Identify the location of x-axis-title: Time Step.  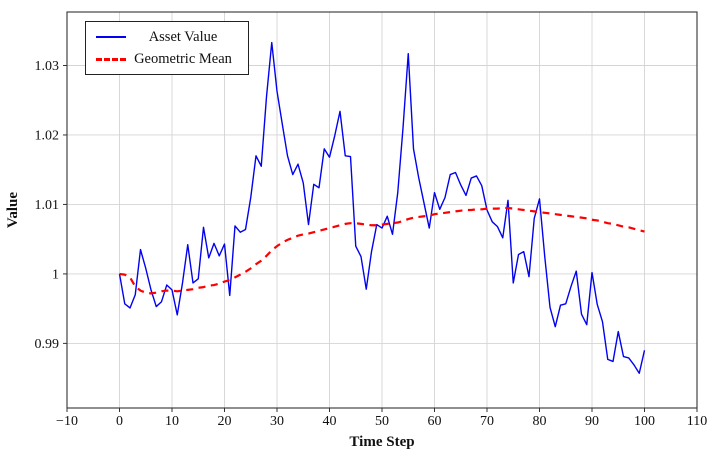
(381, 442).